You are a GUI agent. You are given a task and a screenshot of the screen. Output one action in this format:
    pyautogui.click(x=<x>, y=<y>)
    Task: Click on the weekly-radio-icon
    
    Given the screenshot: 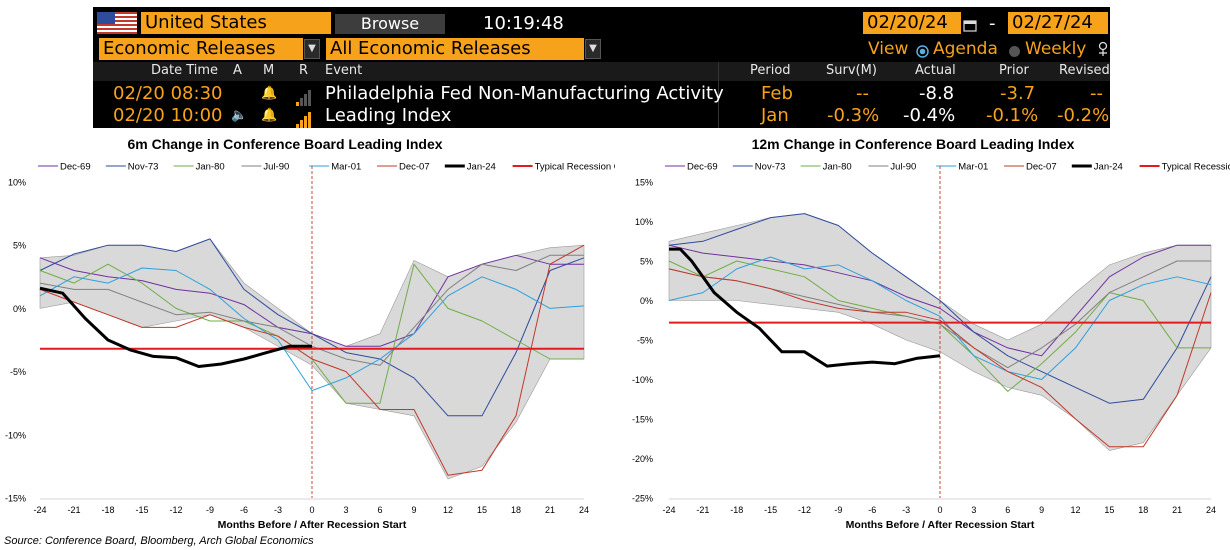 What is the action you would take?
    pyautogui.click(x=1014, y=50)
    